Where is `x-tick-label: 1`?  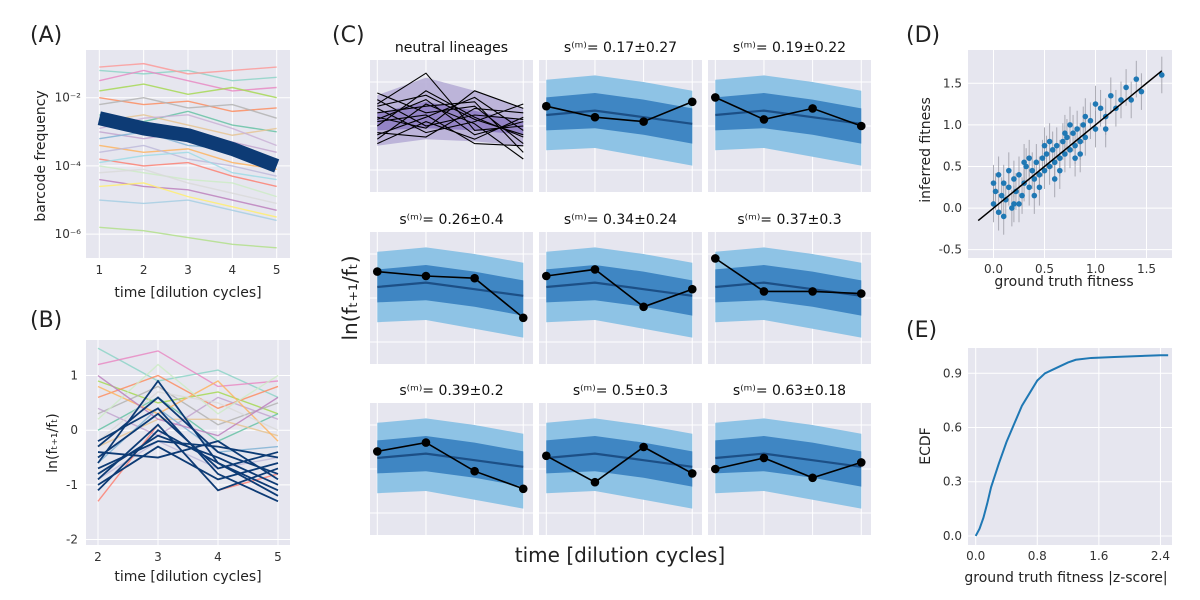
x-tick-label: 1 is located at coordinates (99, 270).